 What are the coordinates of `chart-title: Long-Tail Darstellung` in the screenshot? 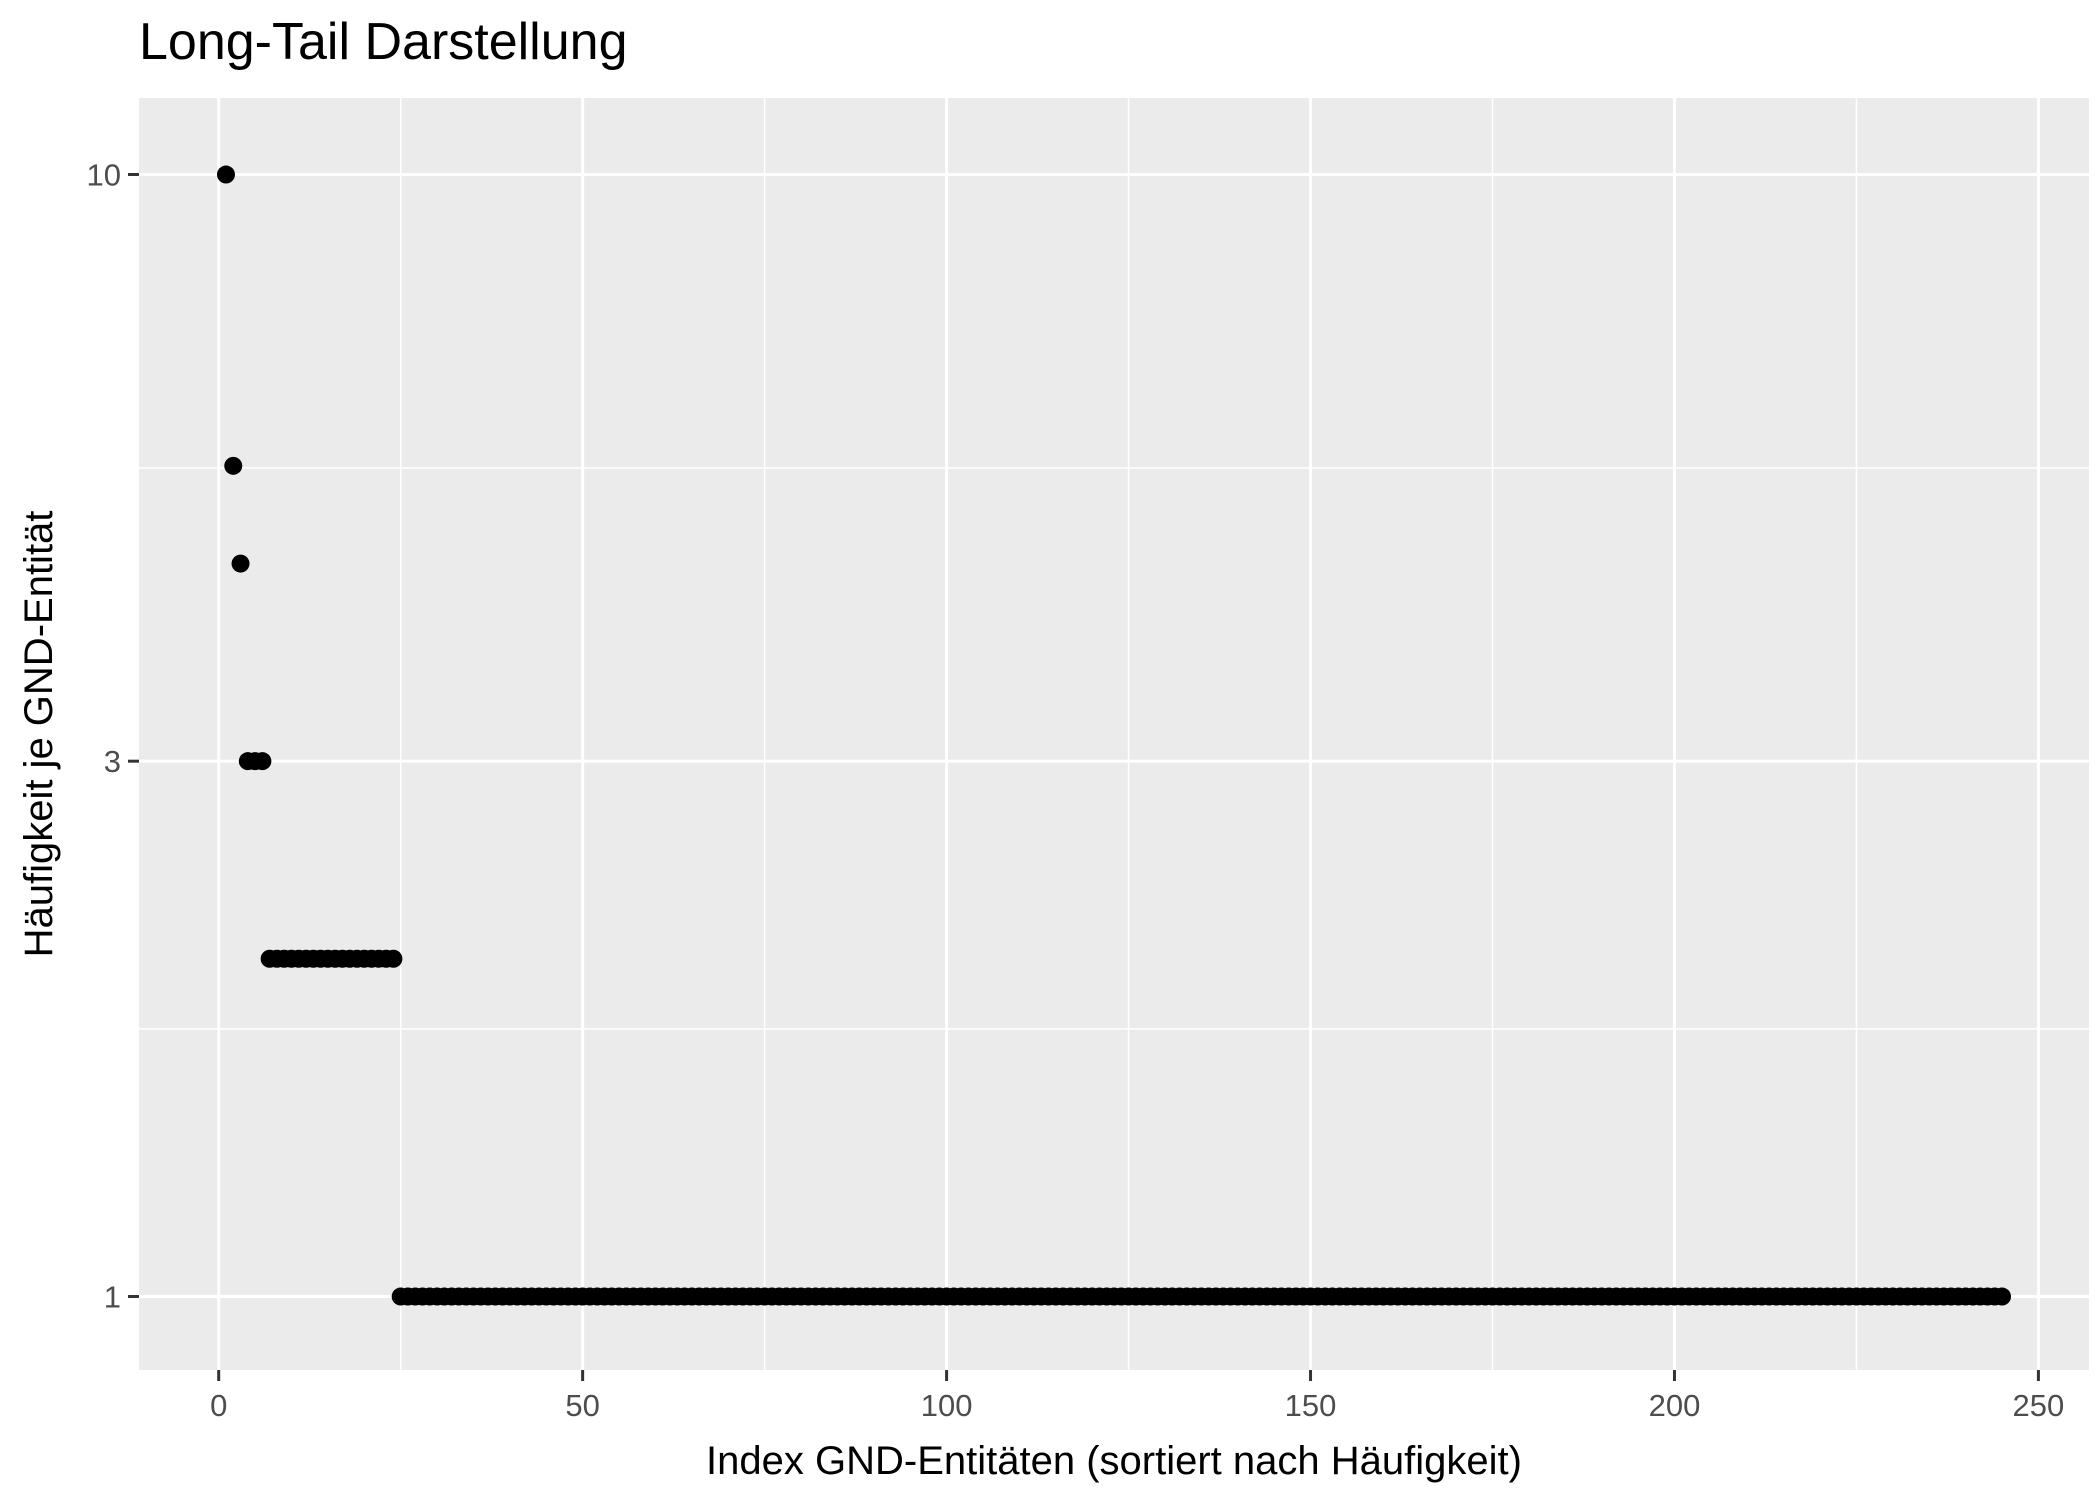 It's located at (383, 42).